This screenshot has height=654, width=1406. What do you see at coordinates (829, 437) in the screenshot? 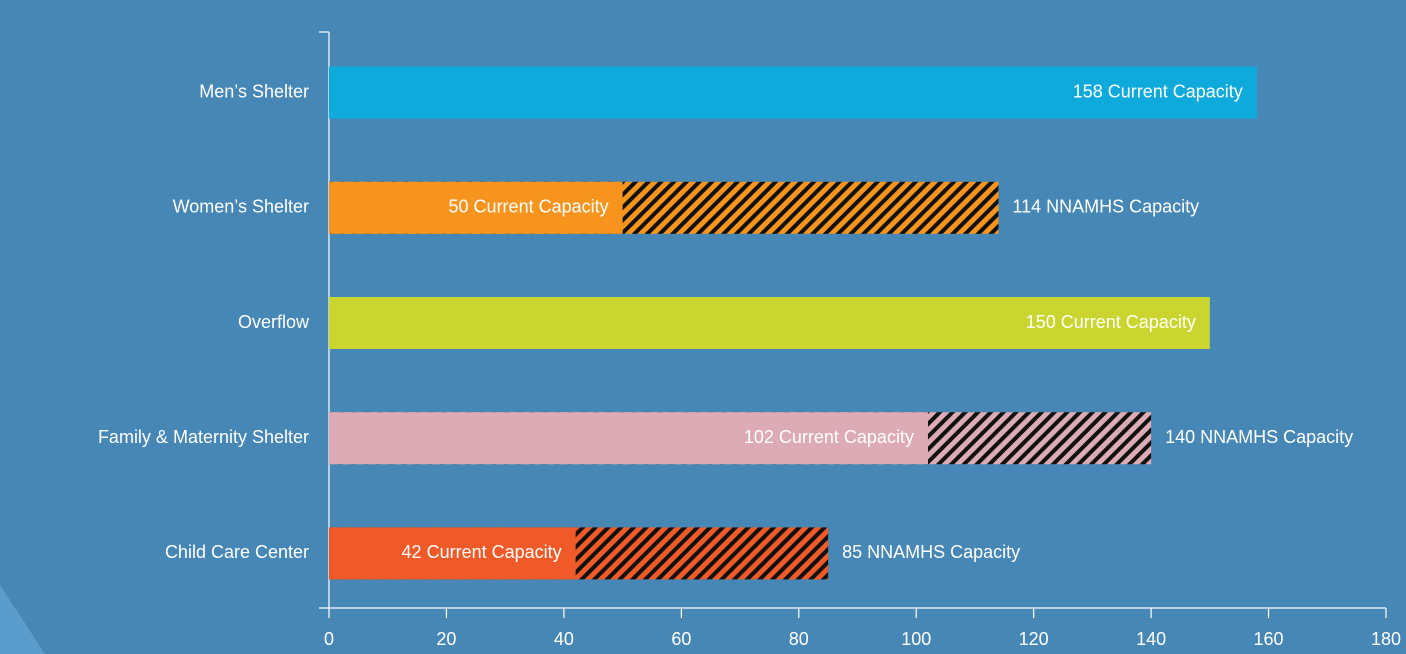
I see `data-label: 102 Current Capacity` at bounding box center [829, 437].